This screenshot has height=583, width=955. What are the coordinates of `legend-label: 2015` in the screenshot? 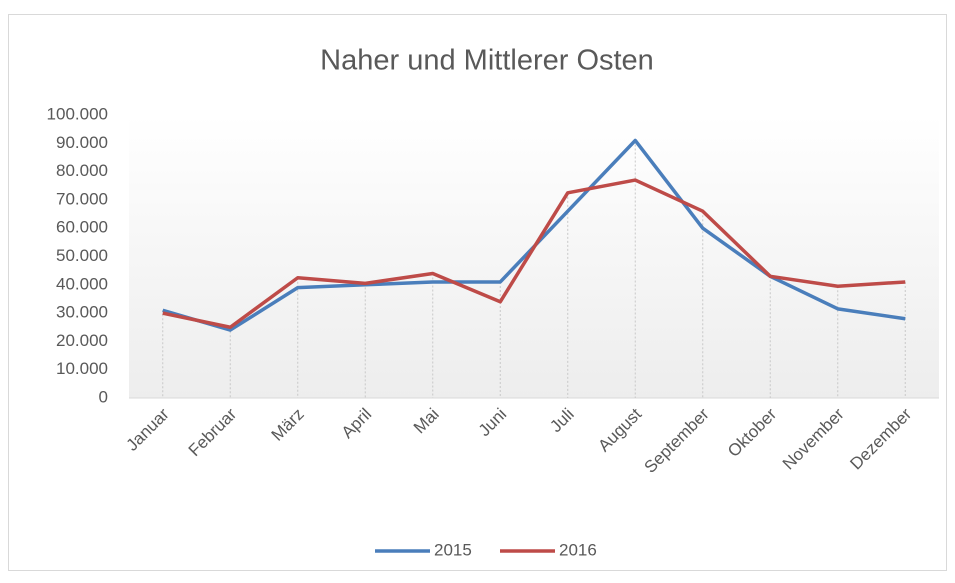 It's located at (453, 549).